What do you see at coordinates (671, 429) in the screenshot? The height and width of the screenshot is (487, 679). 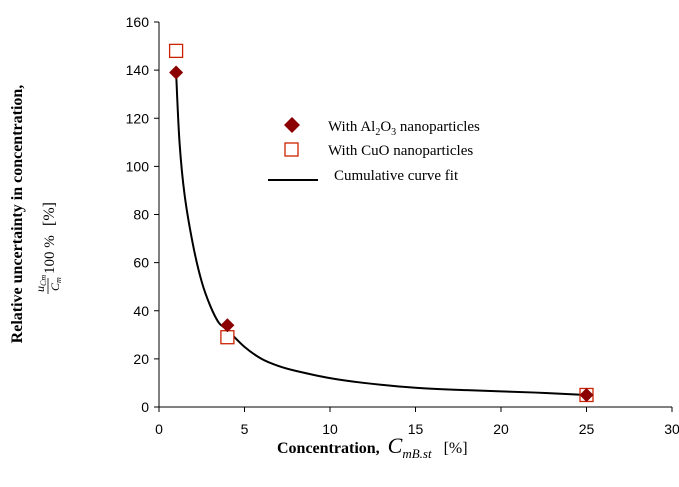 I see `x-tick-label: 30` at bounding box center [671, 429].